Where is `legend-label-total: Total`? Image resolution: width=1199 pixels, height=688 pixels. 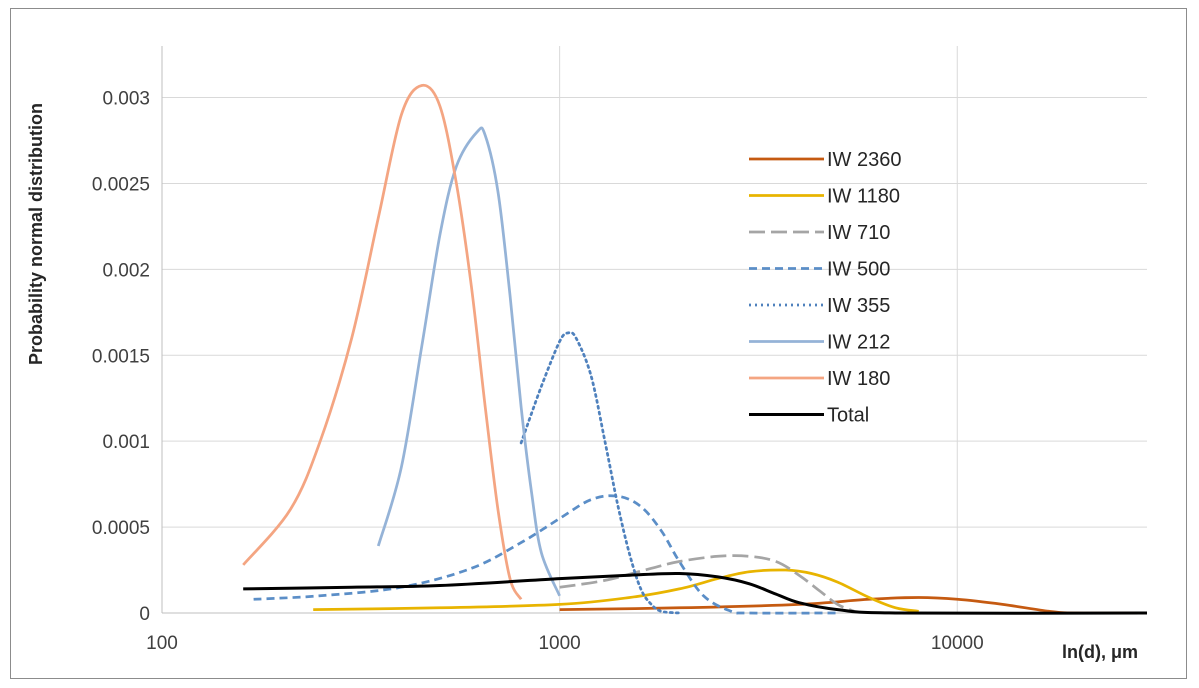 legend-label-total: Total is located at coordinates (848, 416).